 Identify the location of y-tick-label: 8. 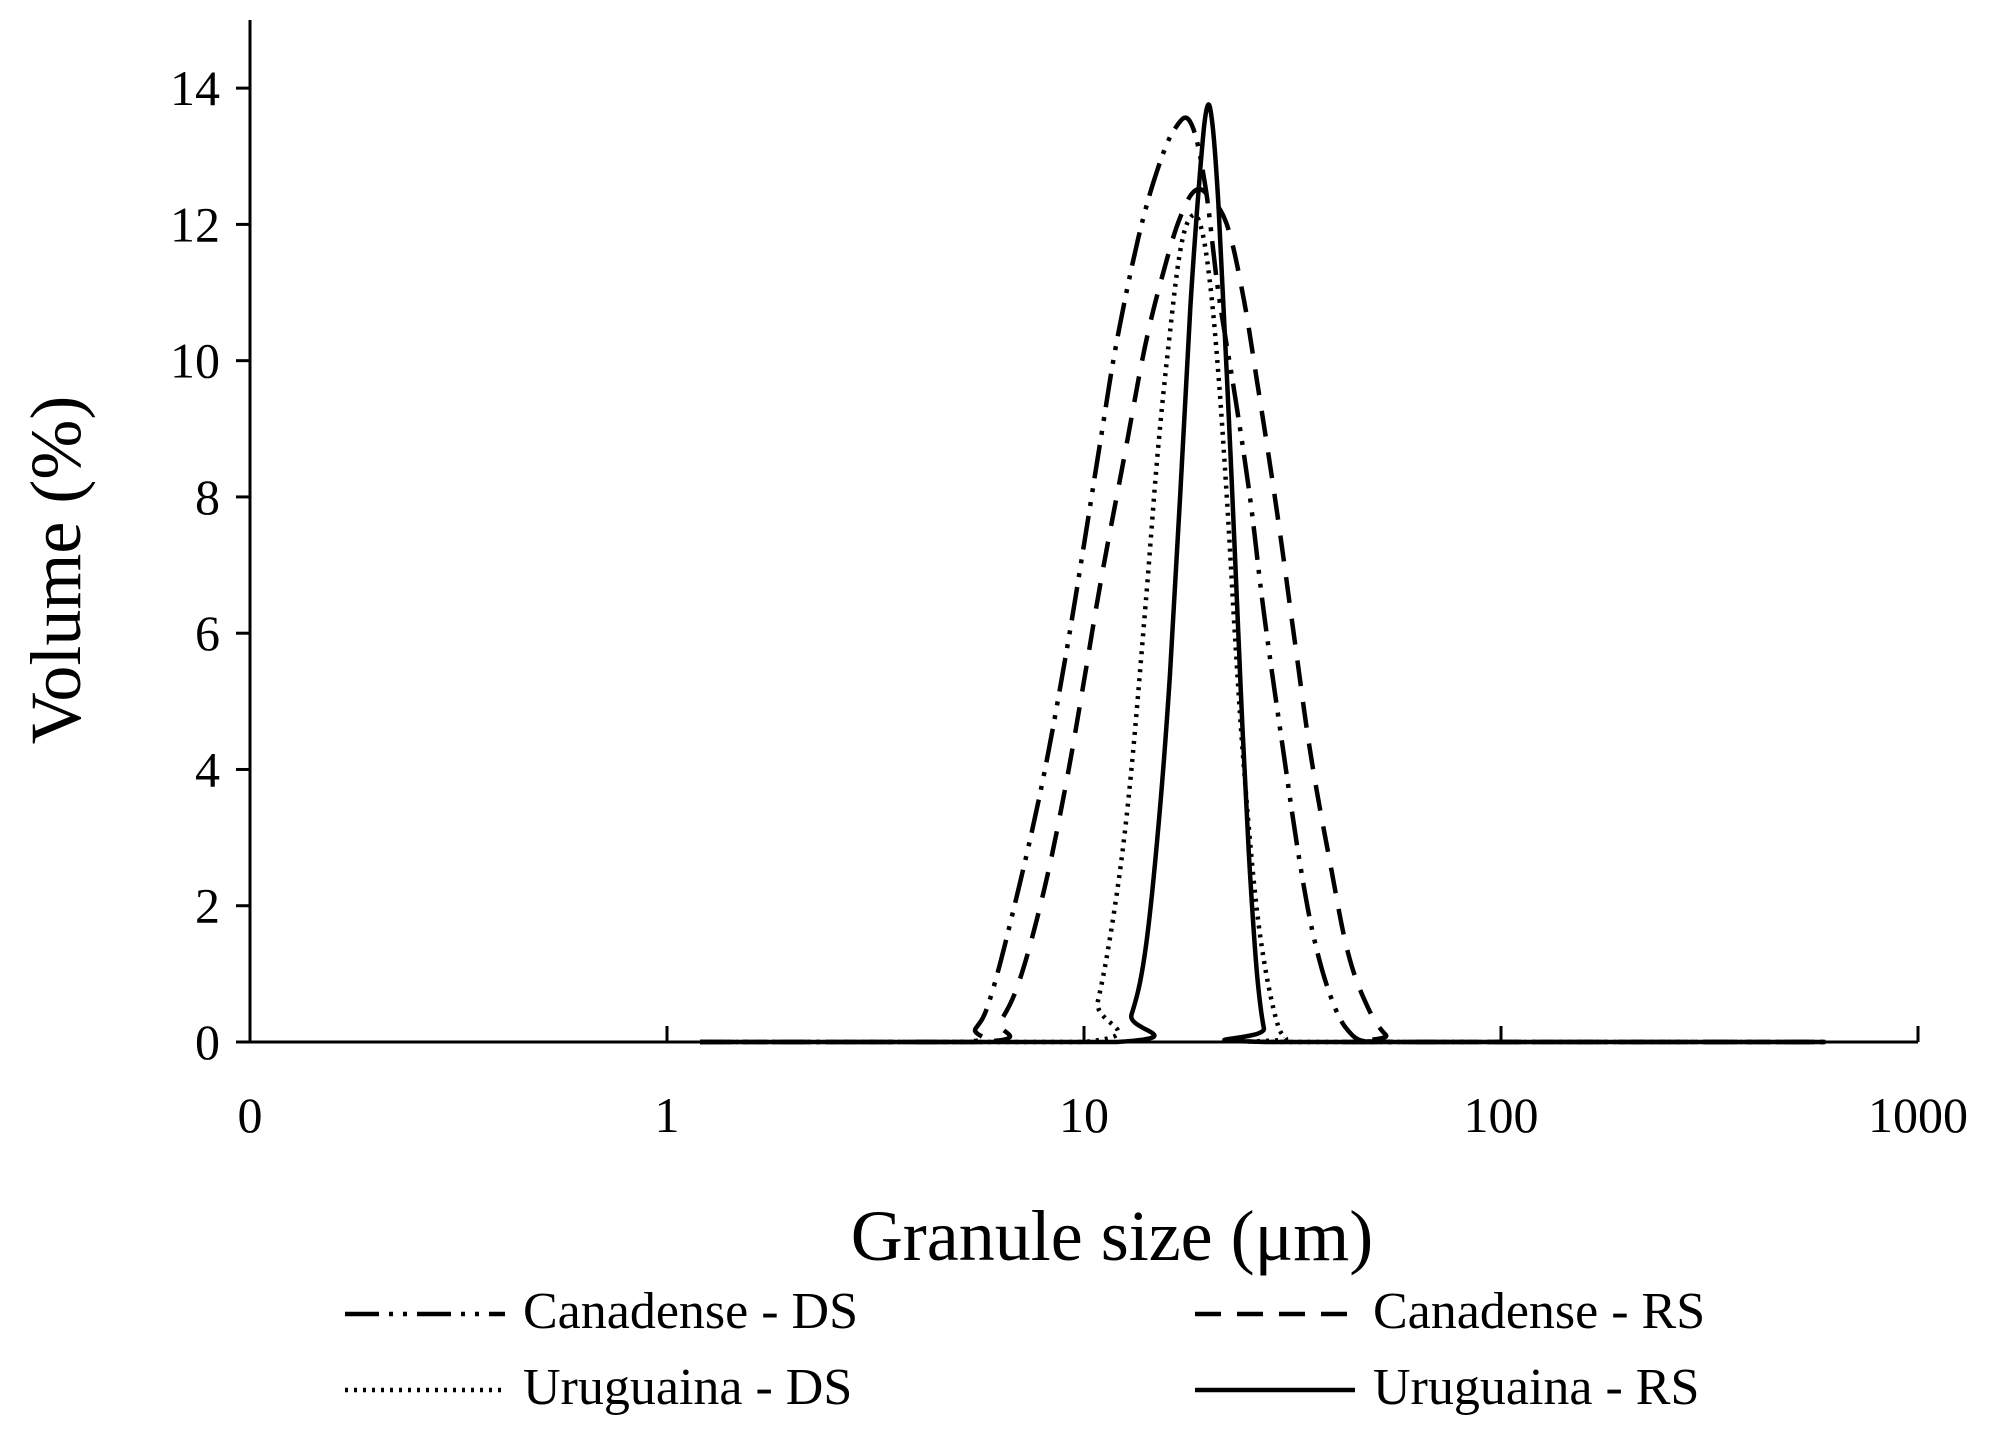
(207, 497).